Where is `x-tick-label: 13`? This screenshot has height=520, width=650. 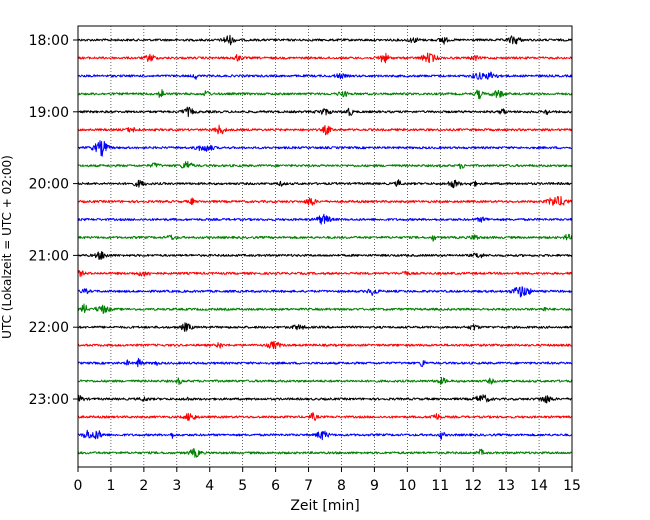 x-tick-label: 13 is located at coordinates (506, 486).